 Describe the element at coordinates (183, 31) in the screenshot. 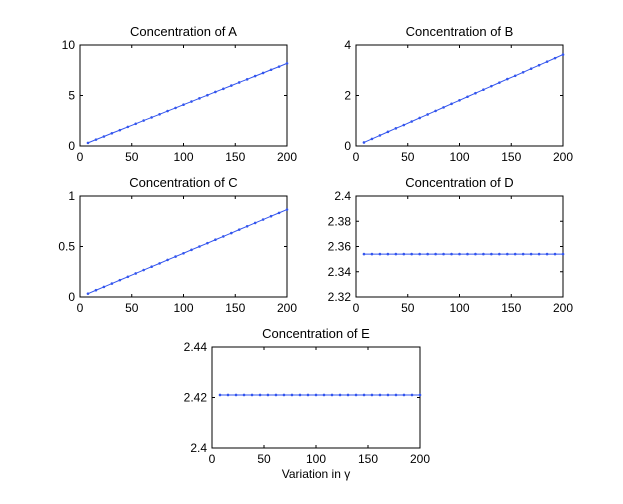

I see `chart-title: Concentration of A` at that location.